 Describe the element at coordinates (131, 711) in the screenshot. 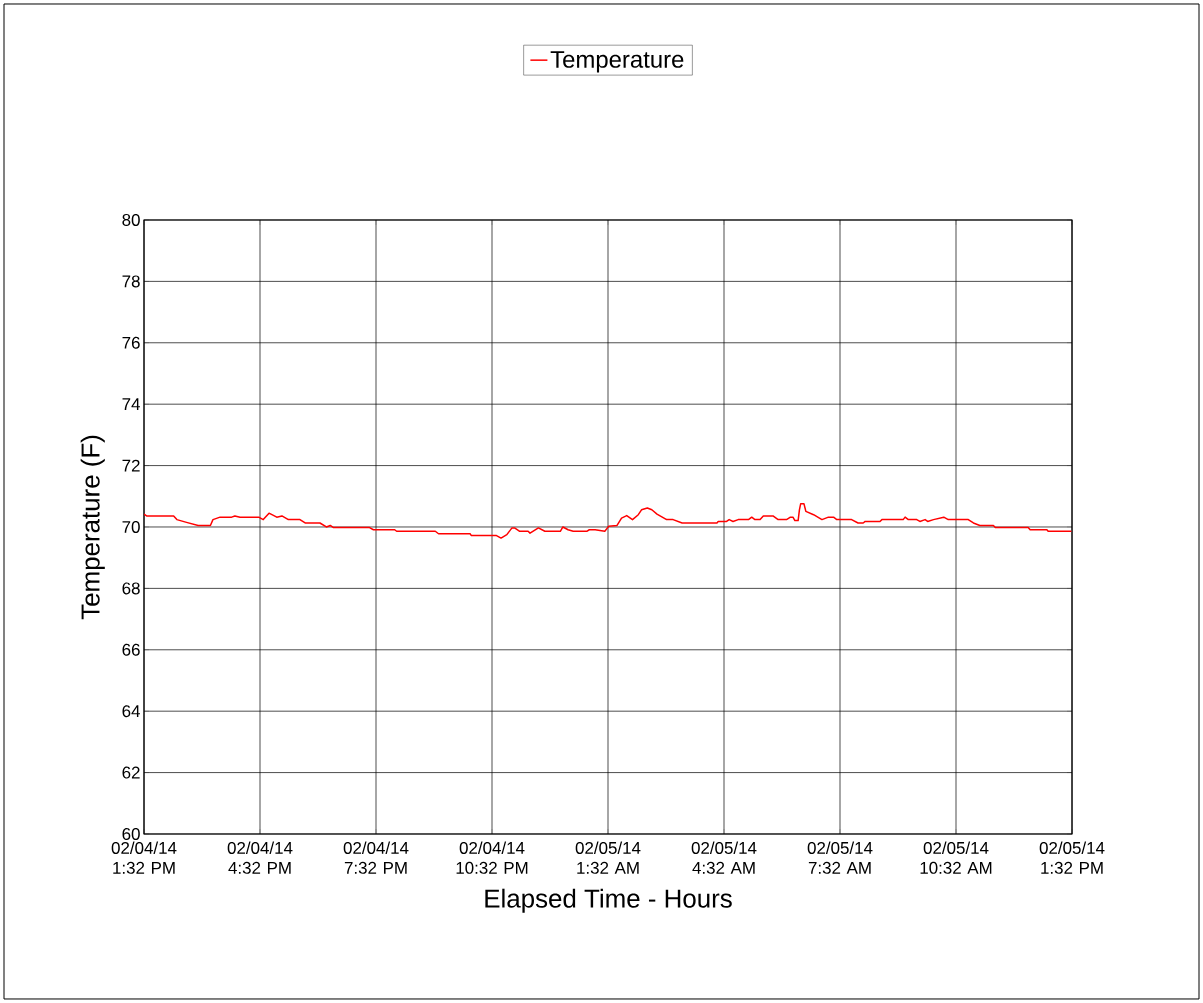

I see `y-tick-label: 64` at that location.